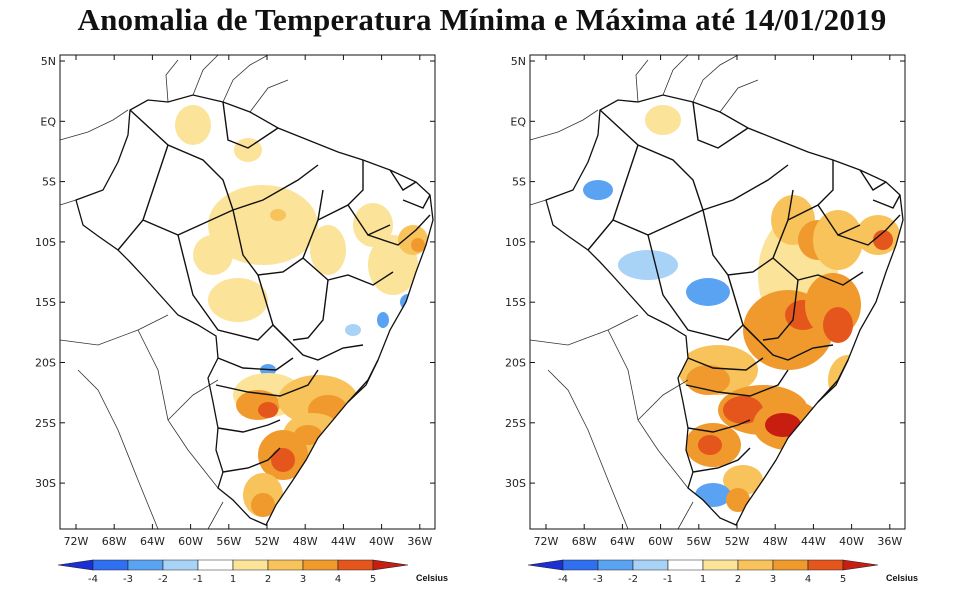 The image size is (964, 607). Describe the element at coordinates (563, 579) in the screenshot. I see `colorbar-label: -4` at that location.